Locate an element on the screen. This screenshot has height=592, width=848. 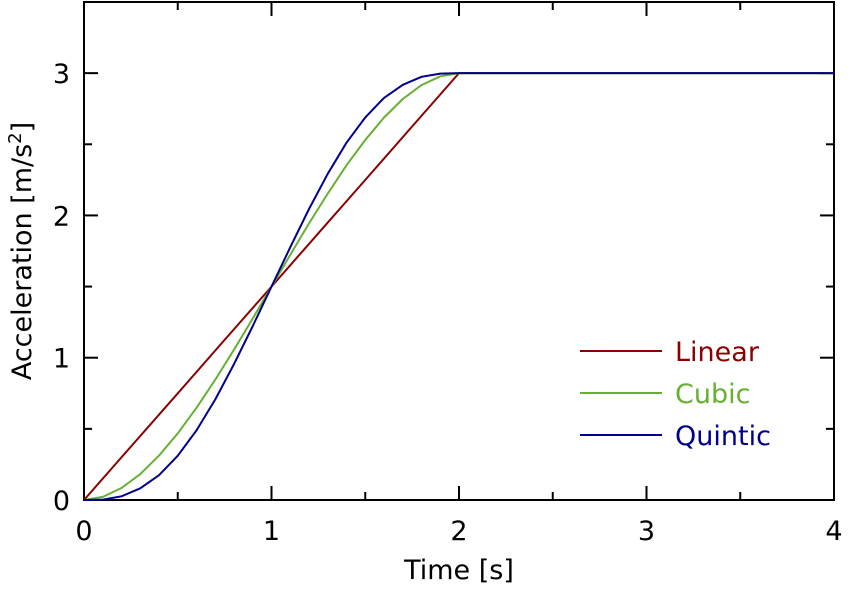
x-axis-title: Time [s] is located at coordinates (458, 570).